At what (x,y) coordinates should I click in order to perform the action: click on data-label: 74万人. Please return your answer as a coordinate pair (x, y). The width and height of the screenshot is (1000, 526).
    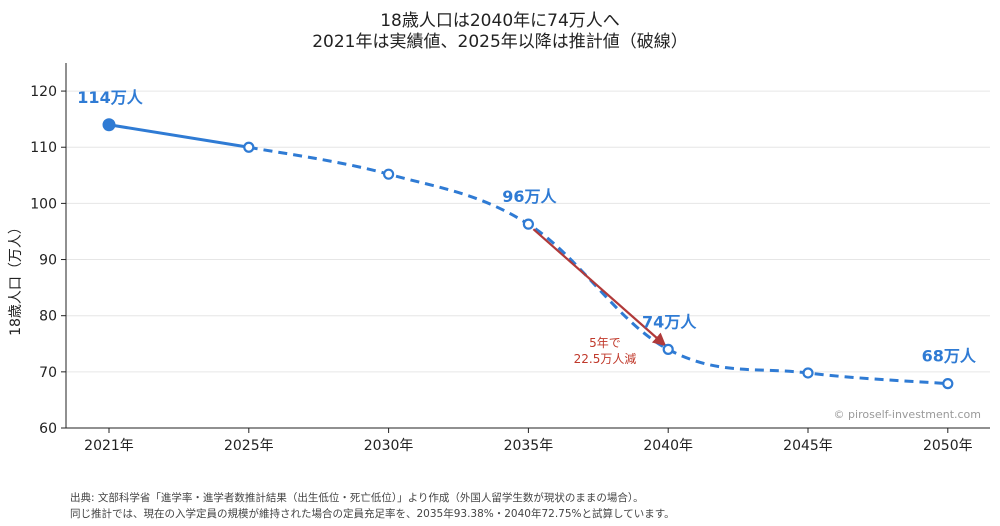
    Looking at the image, I should click on (669, 321).